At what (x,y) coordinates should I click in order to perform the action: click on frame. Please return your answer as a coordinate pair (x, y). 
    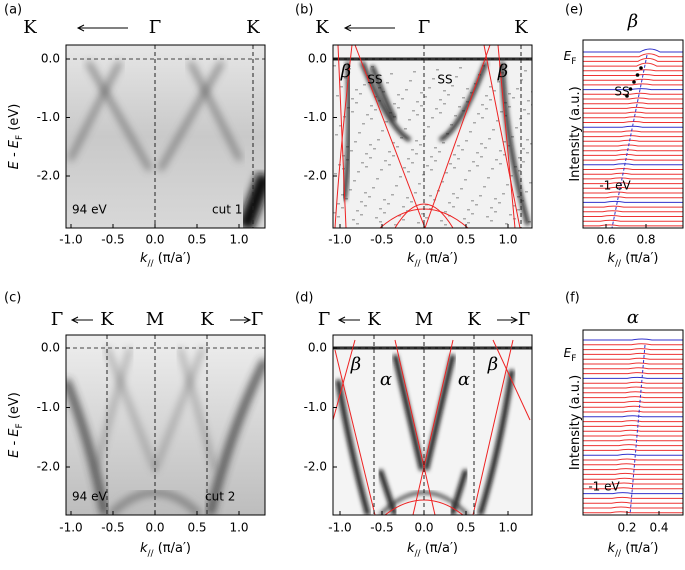
    Looking at the image, I should click on (432, 136).